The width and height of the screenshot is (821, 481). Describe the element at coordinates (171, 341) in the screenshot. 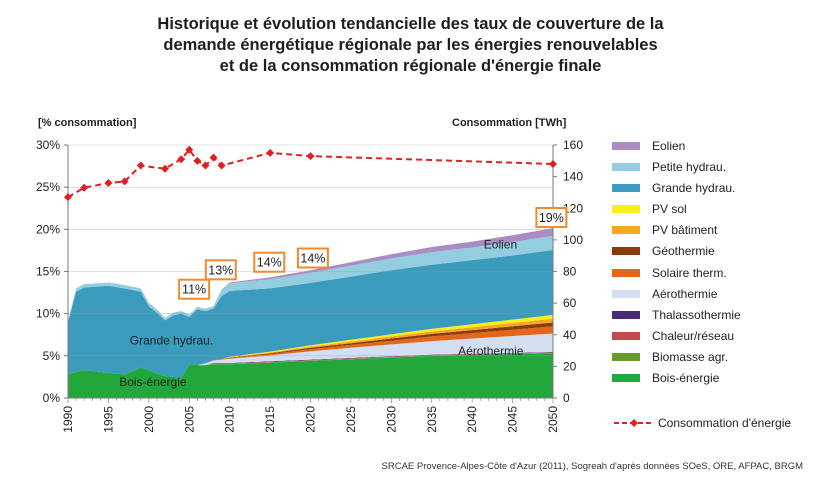

I see `area-annotation: Grande hydrau.` at that location.